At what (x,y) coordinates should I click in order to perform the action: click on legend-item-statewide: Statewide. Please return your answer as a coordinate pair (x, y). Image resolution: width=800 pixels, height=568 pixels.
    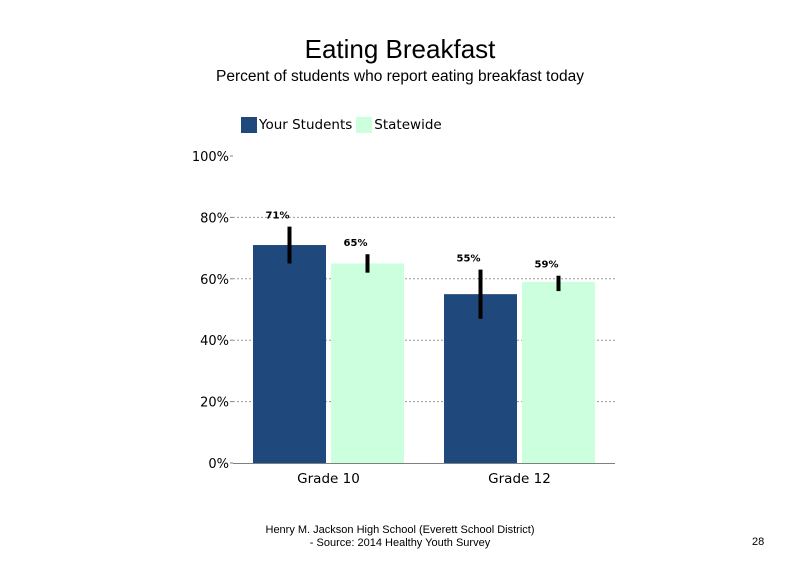
    Looking at the image, I should click on (399, 125).